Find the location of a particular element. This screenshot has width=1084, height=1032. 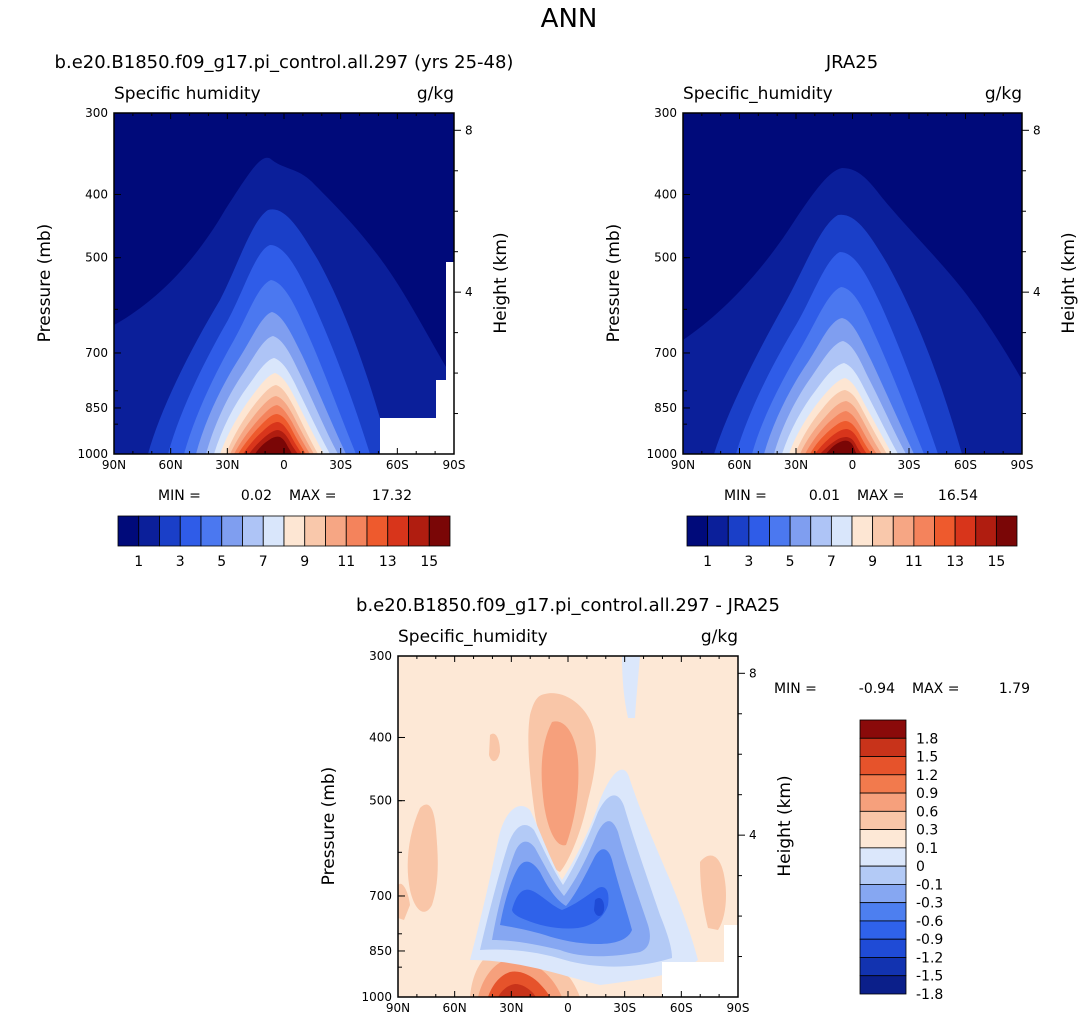

panel-obs-min-label: MIN = is located at coordinates (745, 496).